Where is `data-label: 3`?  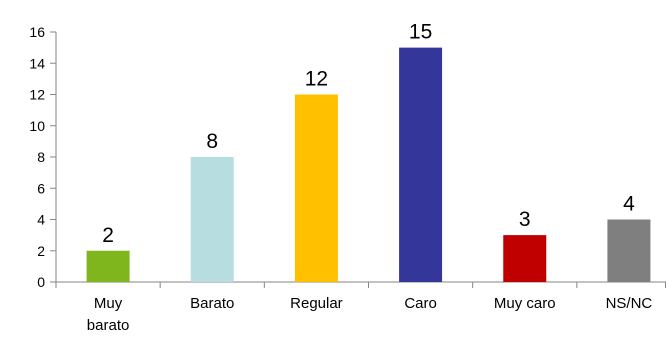
data-label: 3 is located at coordinates (525, 219).